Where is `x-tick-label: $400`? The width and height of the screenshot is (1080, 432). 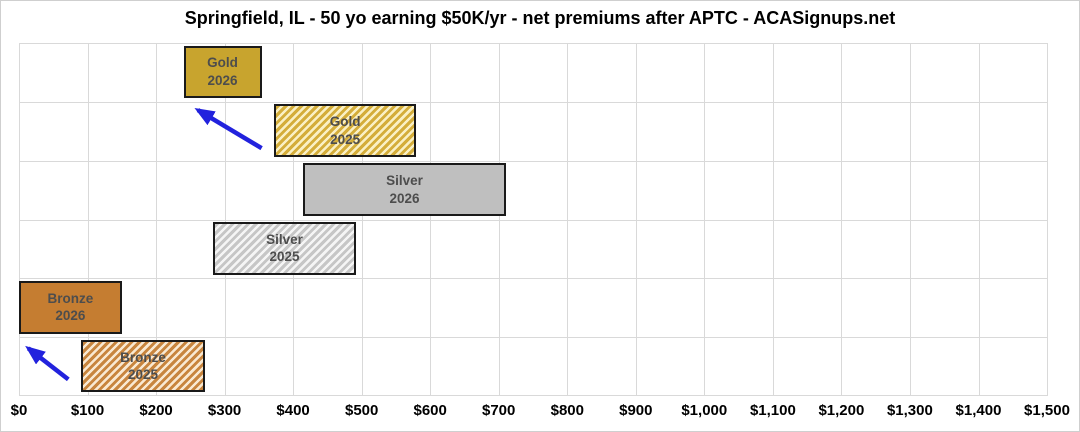 x-tick-label: $400 is located at coordinates (293, 410).